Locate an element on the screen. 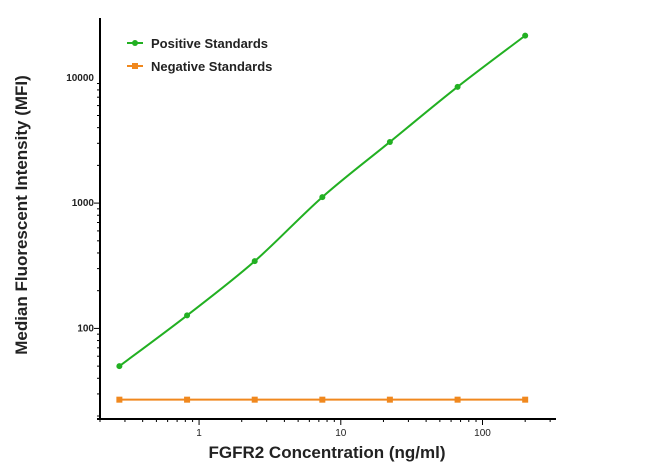  y-axis-label: Median Fluorescent Intensity (MFI) is located at coordinates (21, 215).